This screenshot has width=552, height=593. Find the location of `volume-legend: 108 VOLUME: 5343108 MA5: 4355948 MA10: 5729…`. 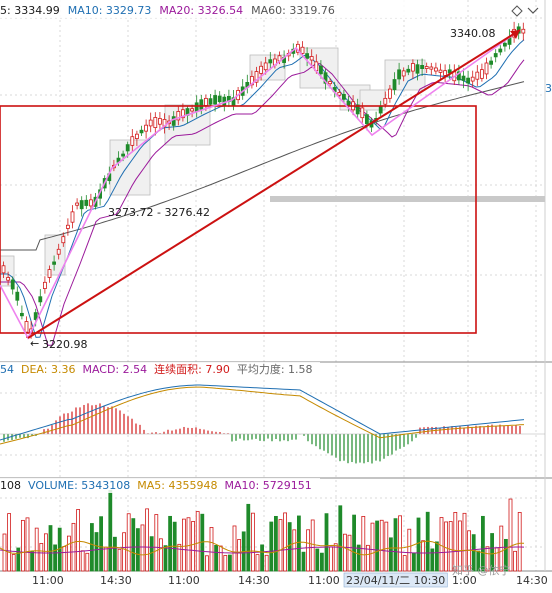

volume-legend: 108 VOLUME: 5343108 MA5: 4355948 MA10: 5729… is located at coordinates (160, 485).